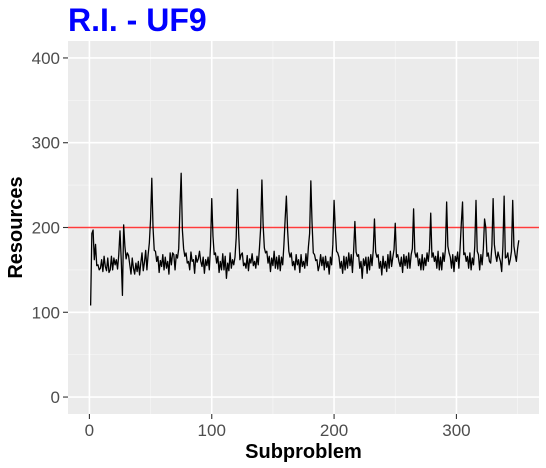 The height and width of the screenshot is (468, 546). What do you see at coordinates (89, 430) in the screenshot?
I see `x-tick-label: 0` at bounding box center [89, 430].